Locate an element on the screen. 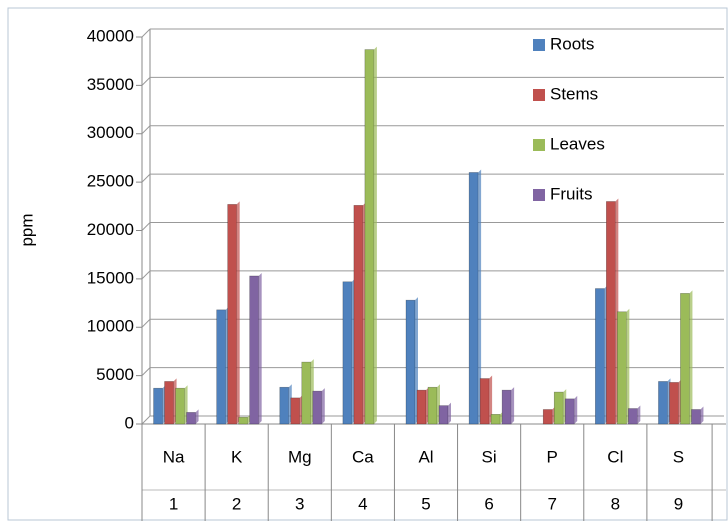 This screenshot has height=521, width=728. x-tick-label: Si is located at coordinates (489, 456).